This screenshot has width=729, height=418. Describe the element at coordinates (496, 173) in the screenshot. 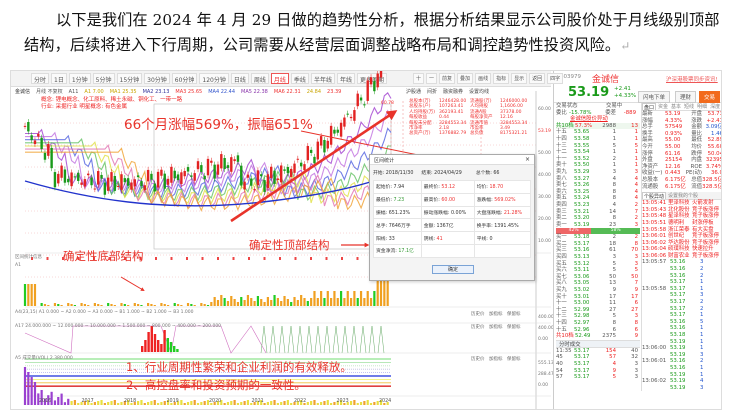

I see `count-value: 66` at that location.